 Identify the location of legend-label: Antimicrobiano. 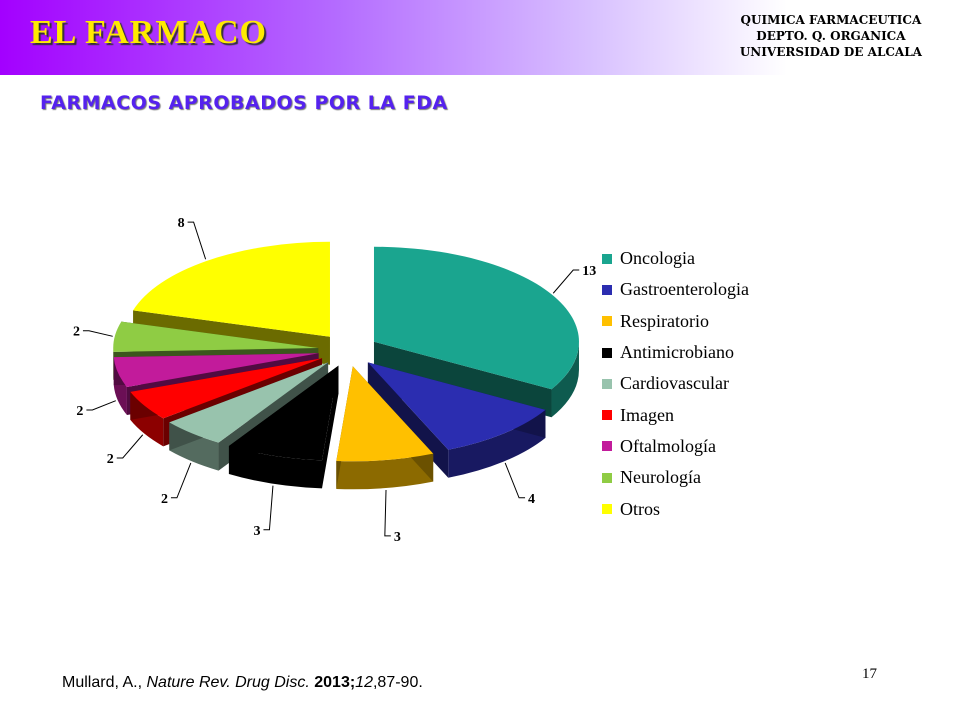
(677, 352).